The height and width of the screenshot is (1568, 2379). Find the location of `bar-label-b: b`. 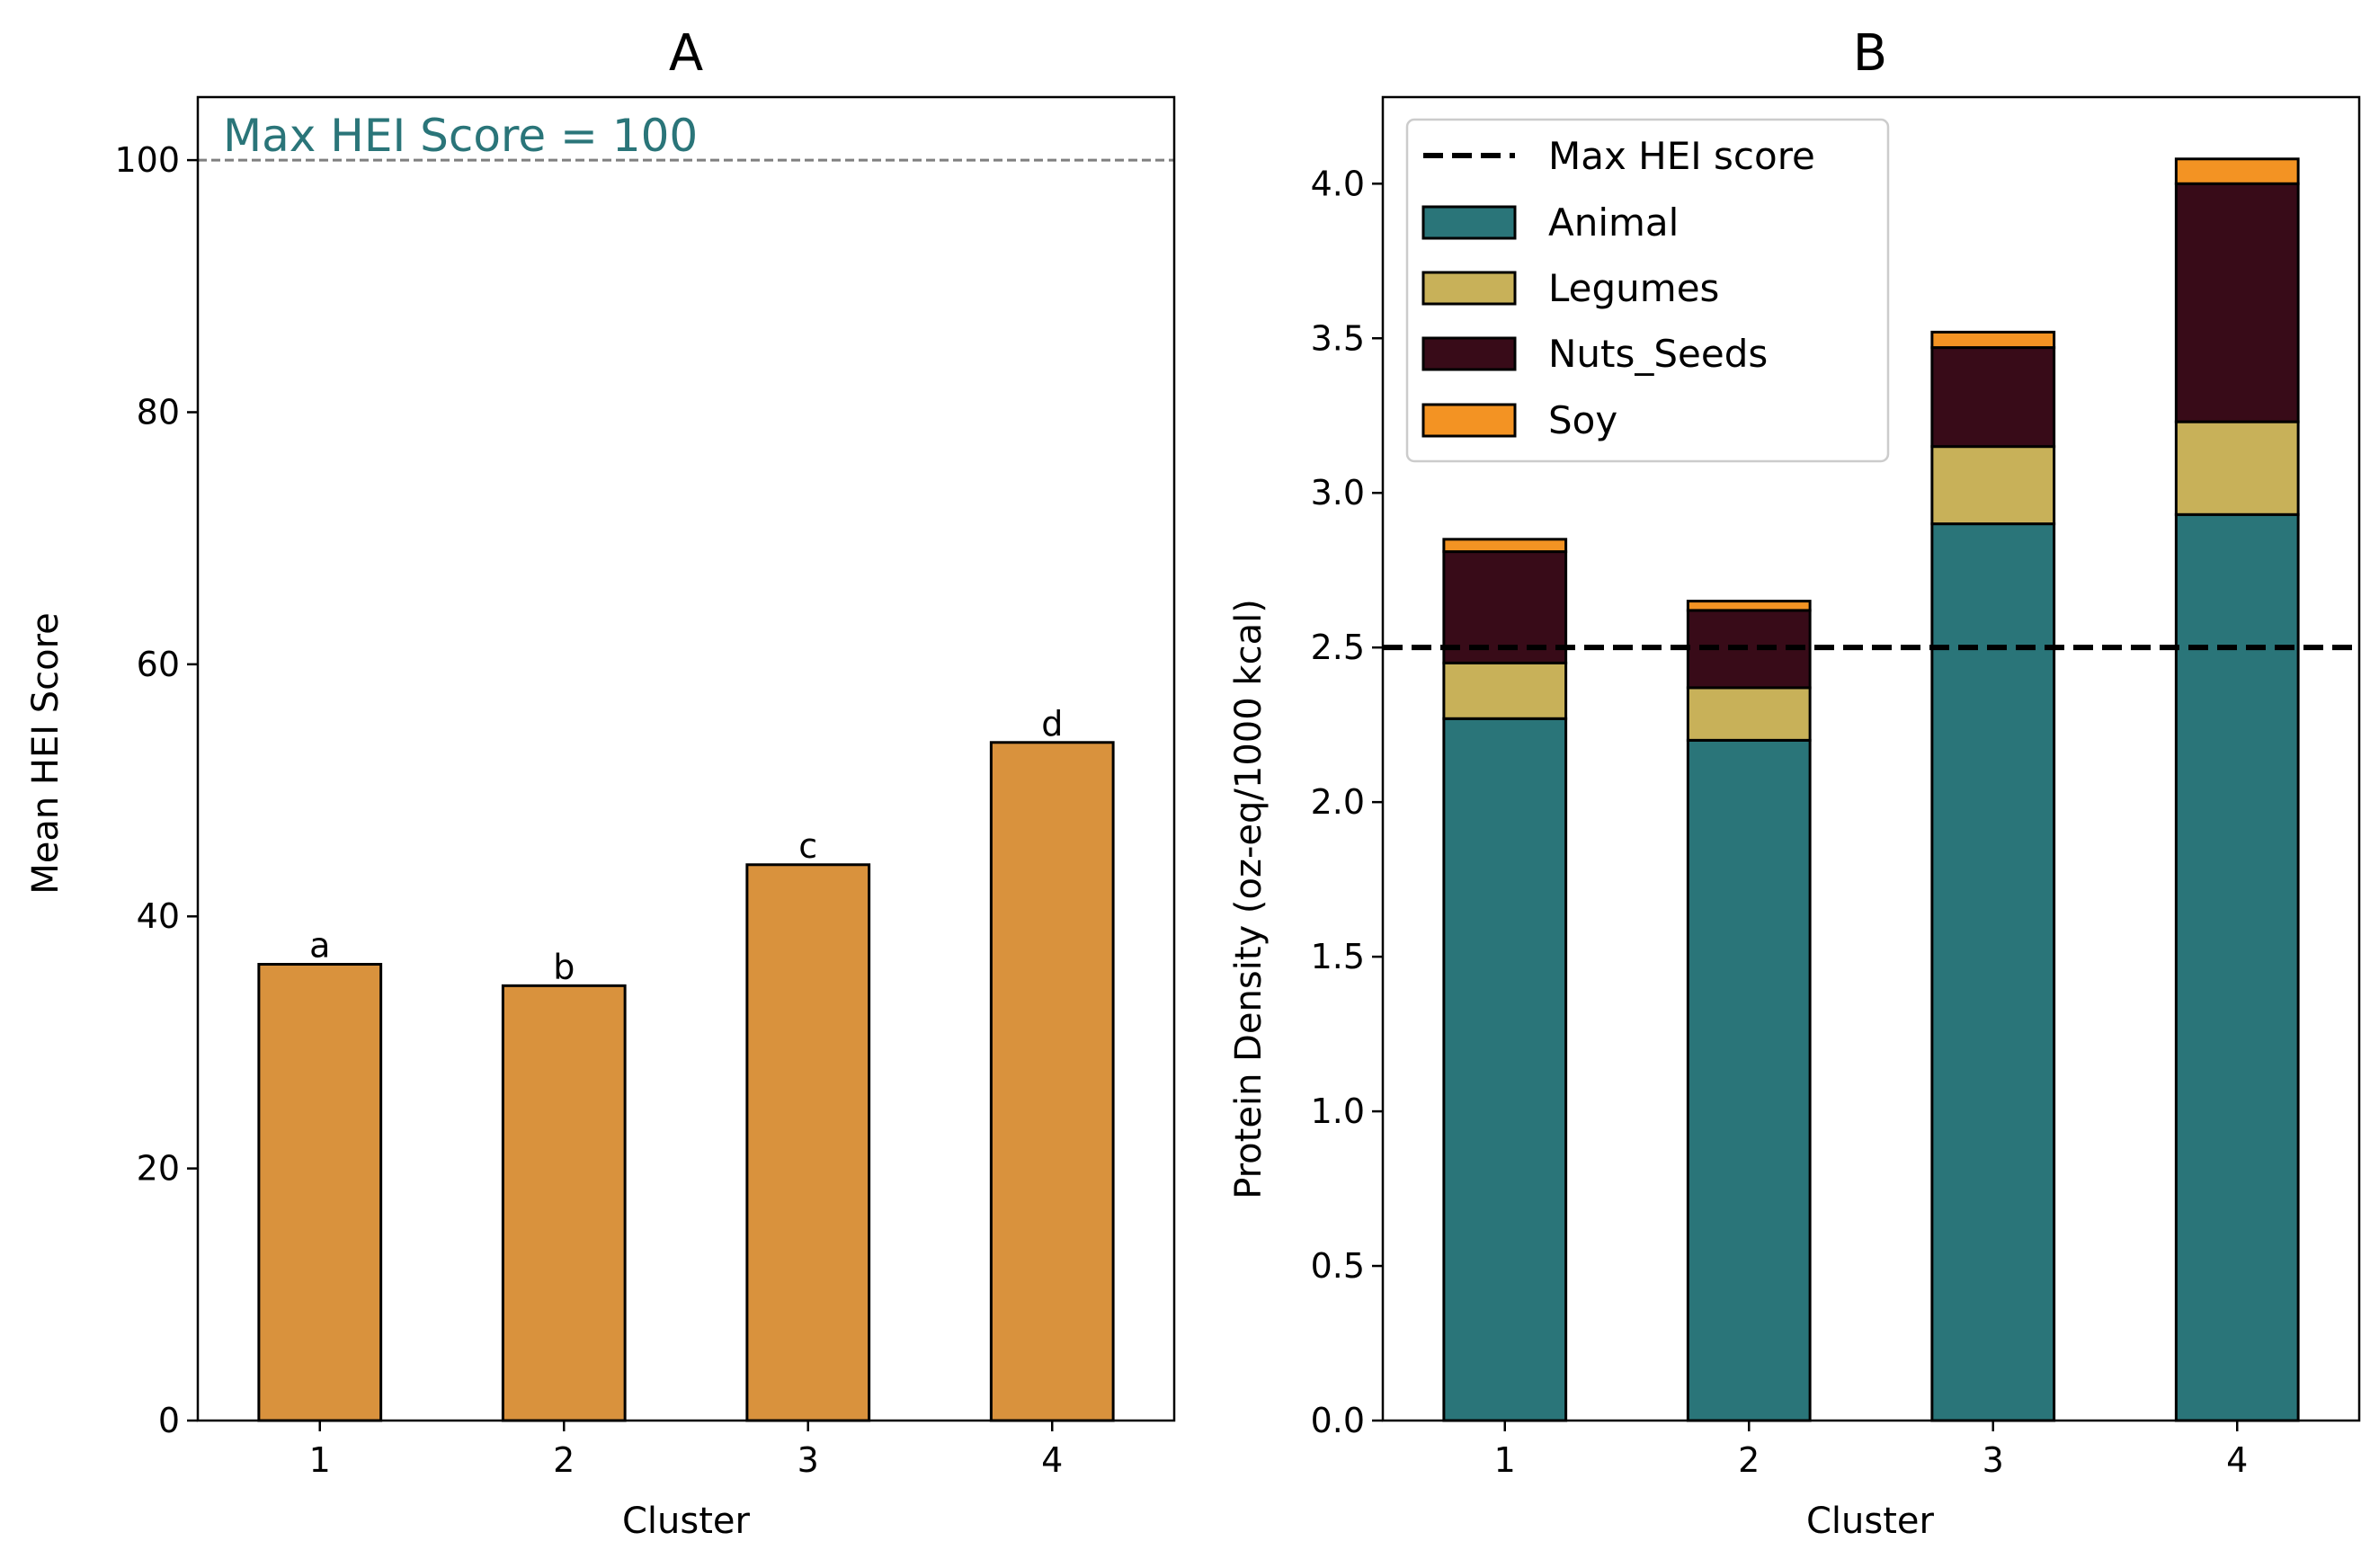

bar-label-b: b is located at coordinates (564, 967).